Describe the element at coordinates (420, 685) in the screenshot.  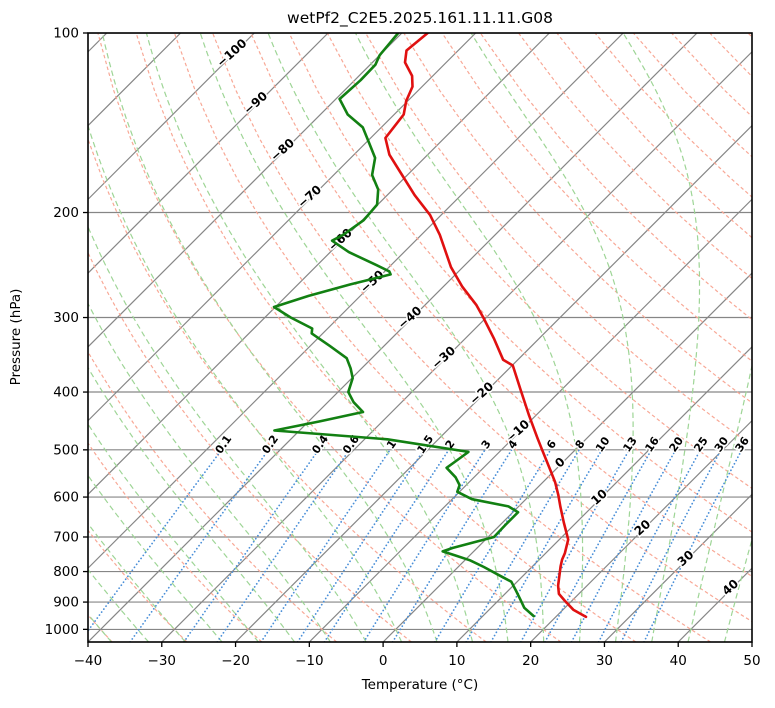
I see `x-axis-label: Temperature (°C)` at that location.